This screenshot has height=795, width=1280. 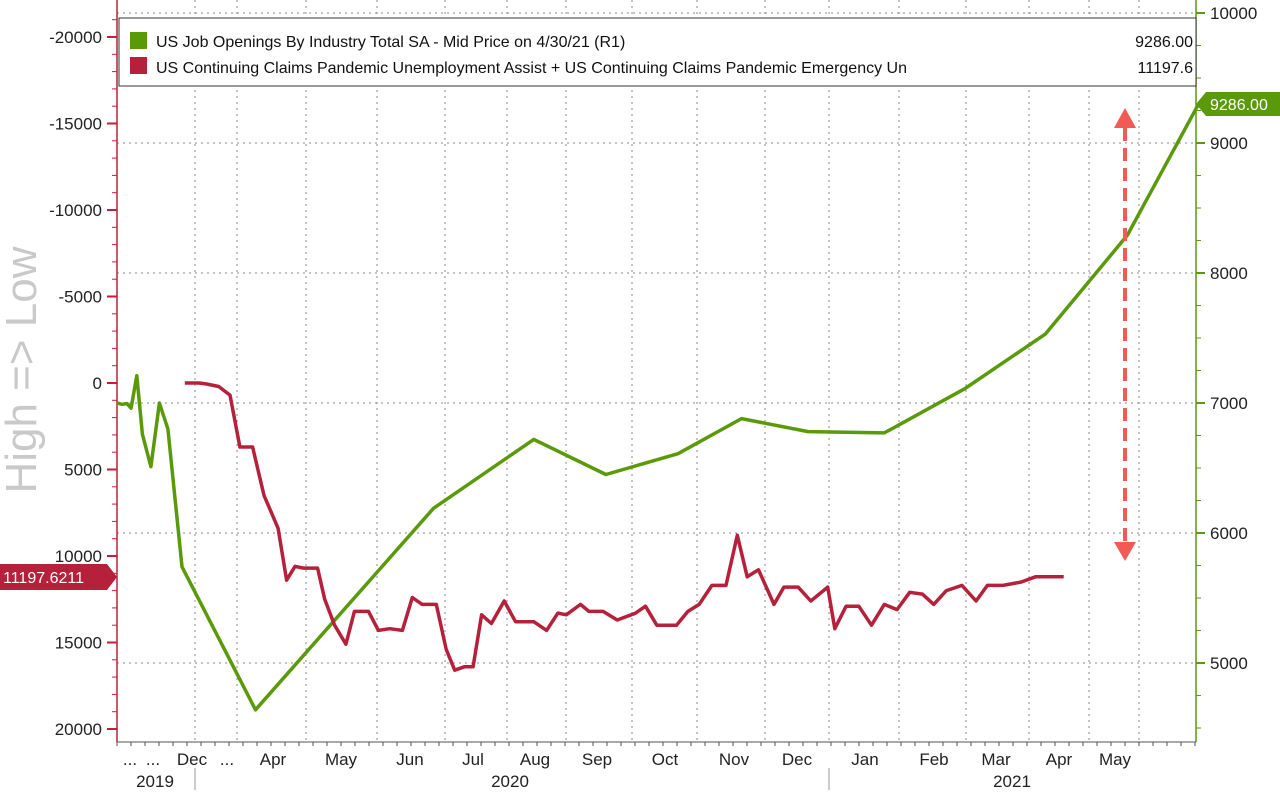 What do you see at coordinates (1229, 143) in the screenshot?
I see `right-tick-label: 9000` at bounding box center [1229, 143].